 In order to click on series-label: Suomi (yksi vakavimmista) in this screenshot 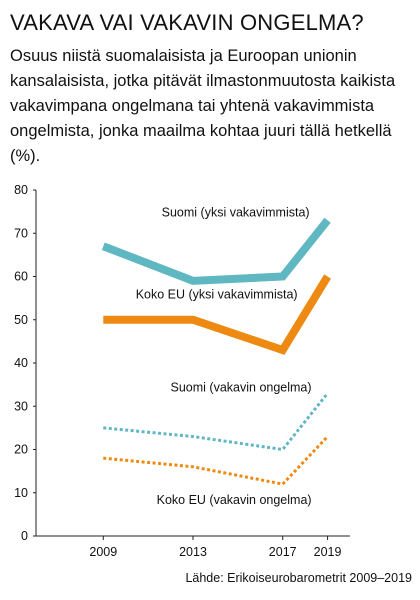, I will do `click(236, 212)`.